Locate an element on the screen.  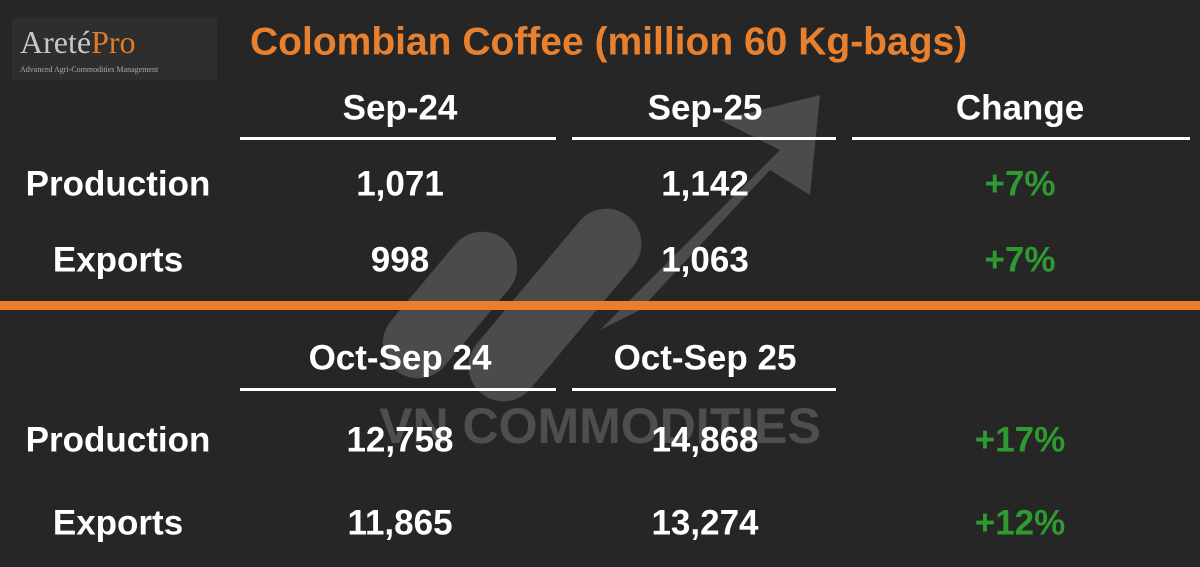
logo-box is located at coordinates (114, 49).